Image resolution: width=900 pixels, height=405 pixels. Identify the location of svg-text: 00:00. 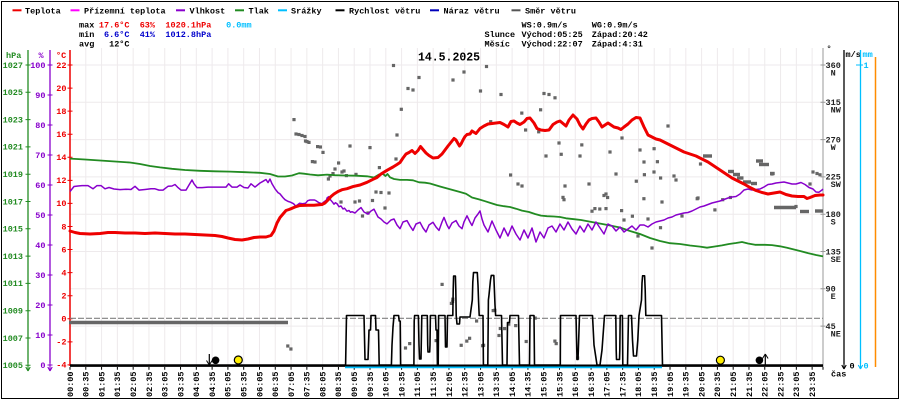
(71, 384).